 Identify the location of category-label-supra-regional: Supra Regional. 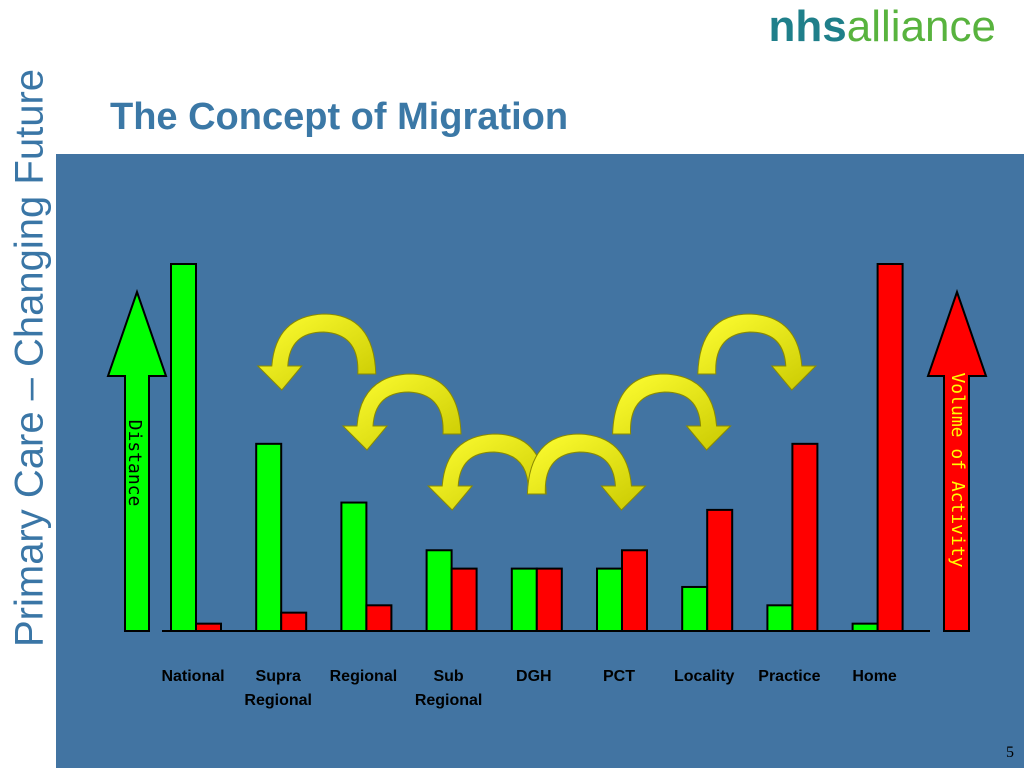
(278, 688).